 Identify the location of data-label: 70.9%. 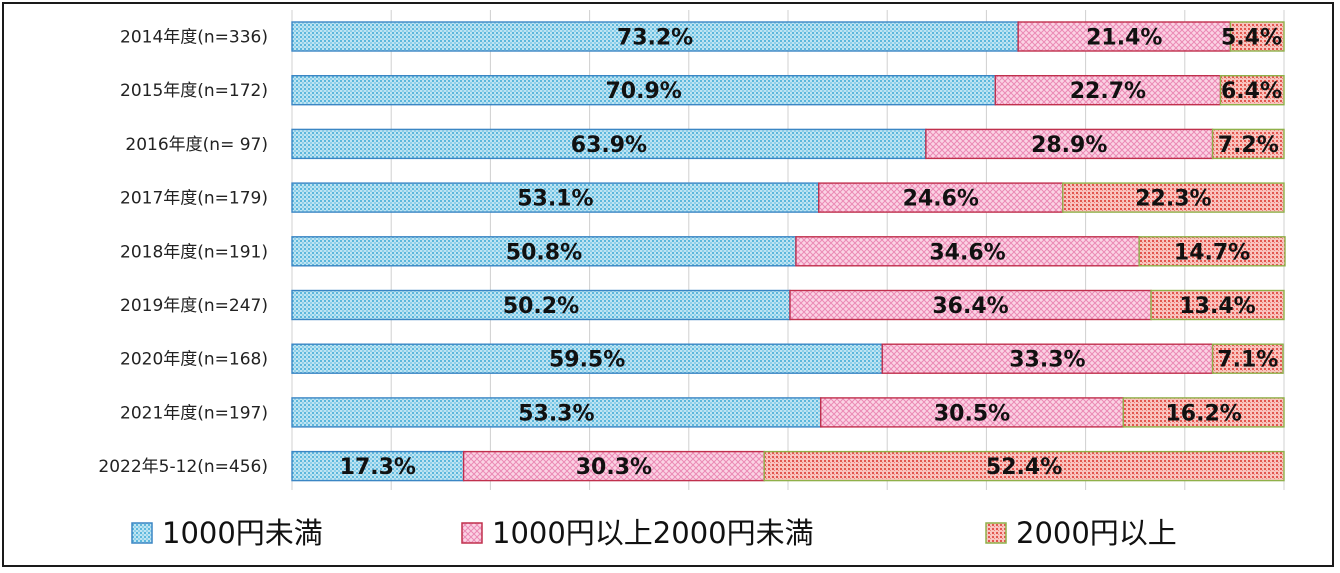
(643, 91).